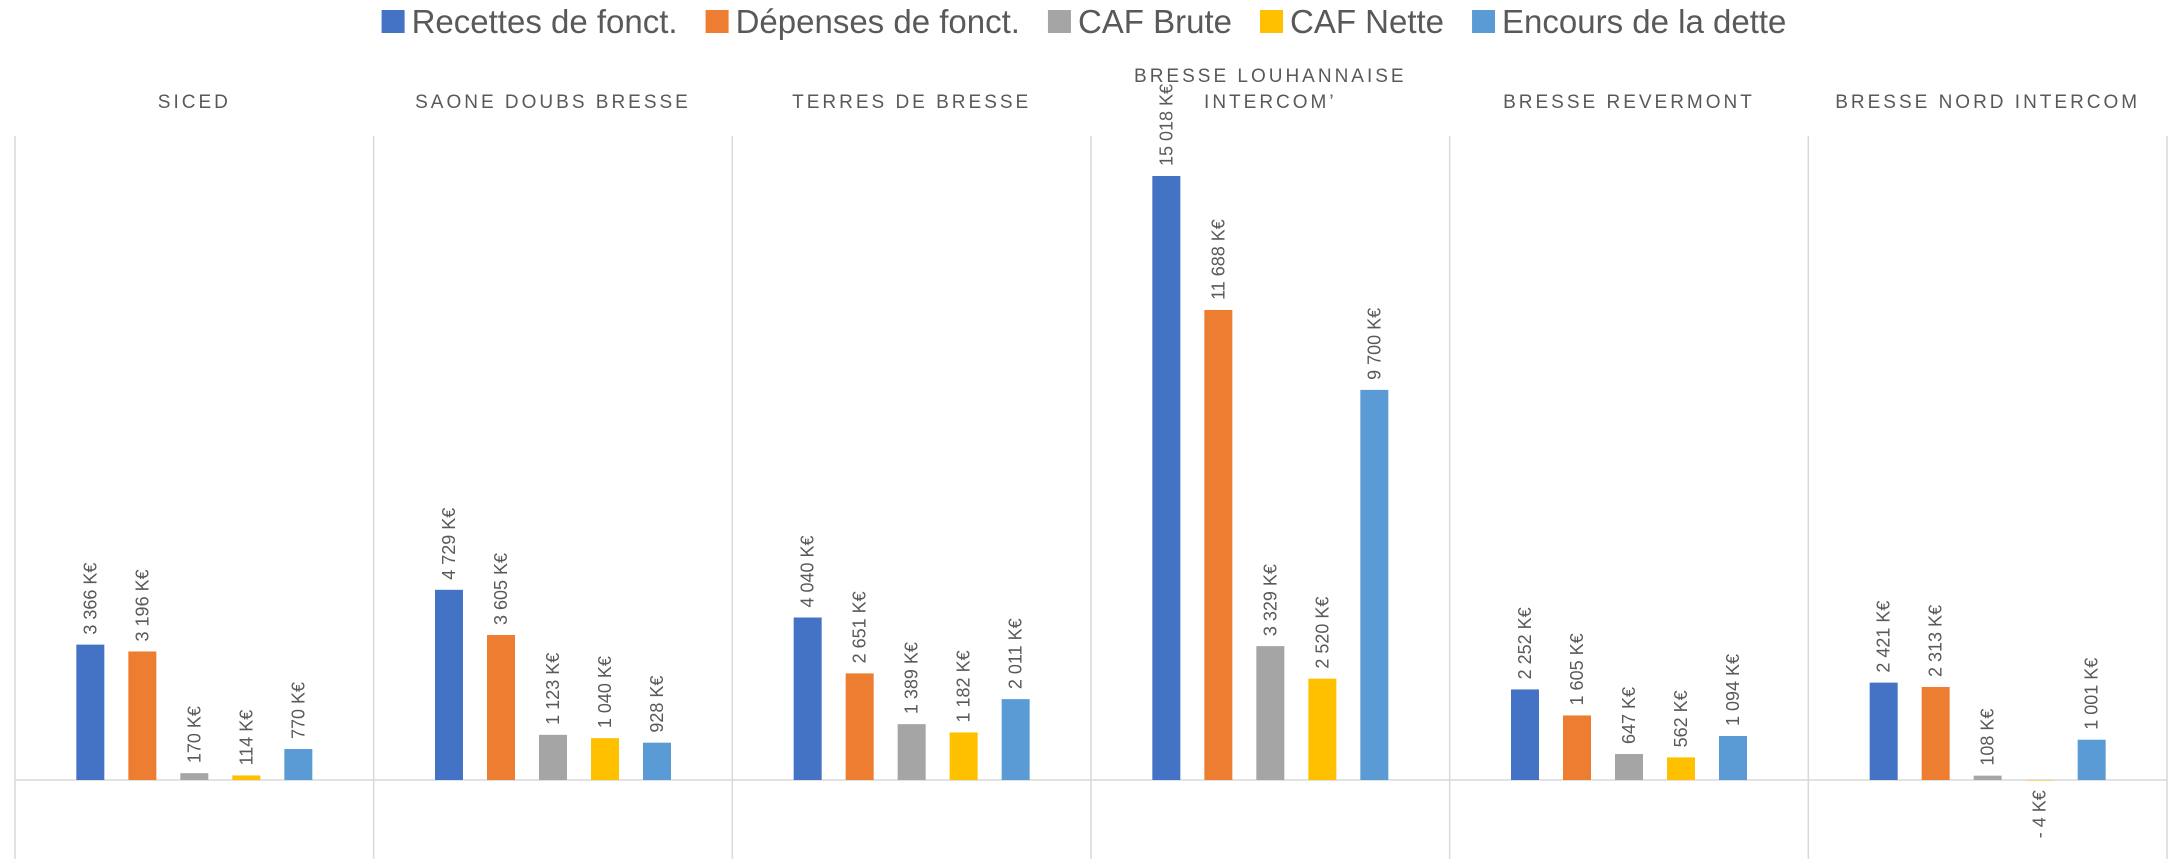 Image resolution: width=2168 pixels, height=859 pixels. What do you see at coordinates (808, 571) in the screenshot?
I see `value-label: 4 040 K€` at bounding box center [808, 571].